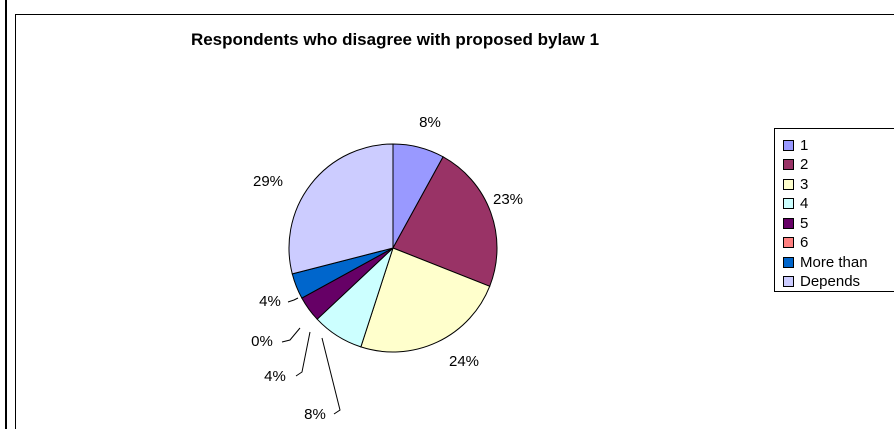 Image resolution: width=894 pixels, height=429 pixels. What do you see at coordinates (804, 223) in the screenshot?
I see `legend-label: 5` at bounding box center [804, 223].